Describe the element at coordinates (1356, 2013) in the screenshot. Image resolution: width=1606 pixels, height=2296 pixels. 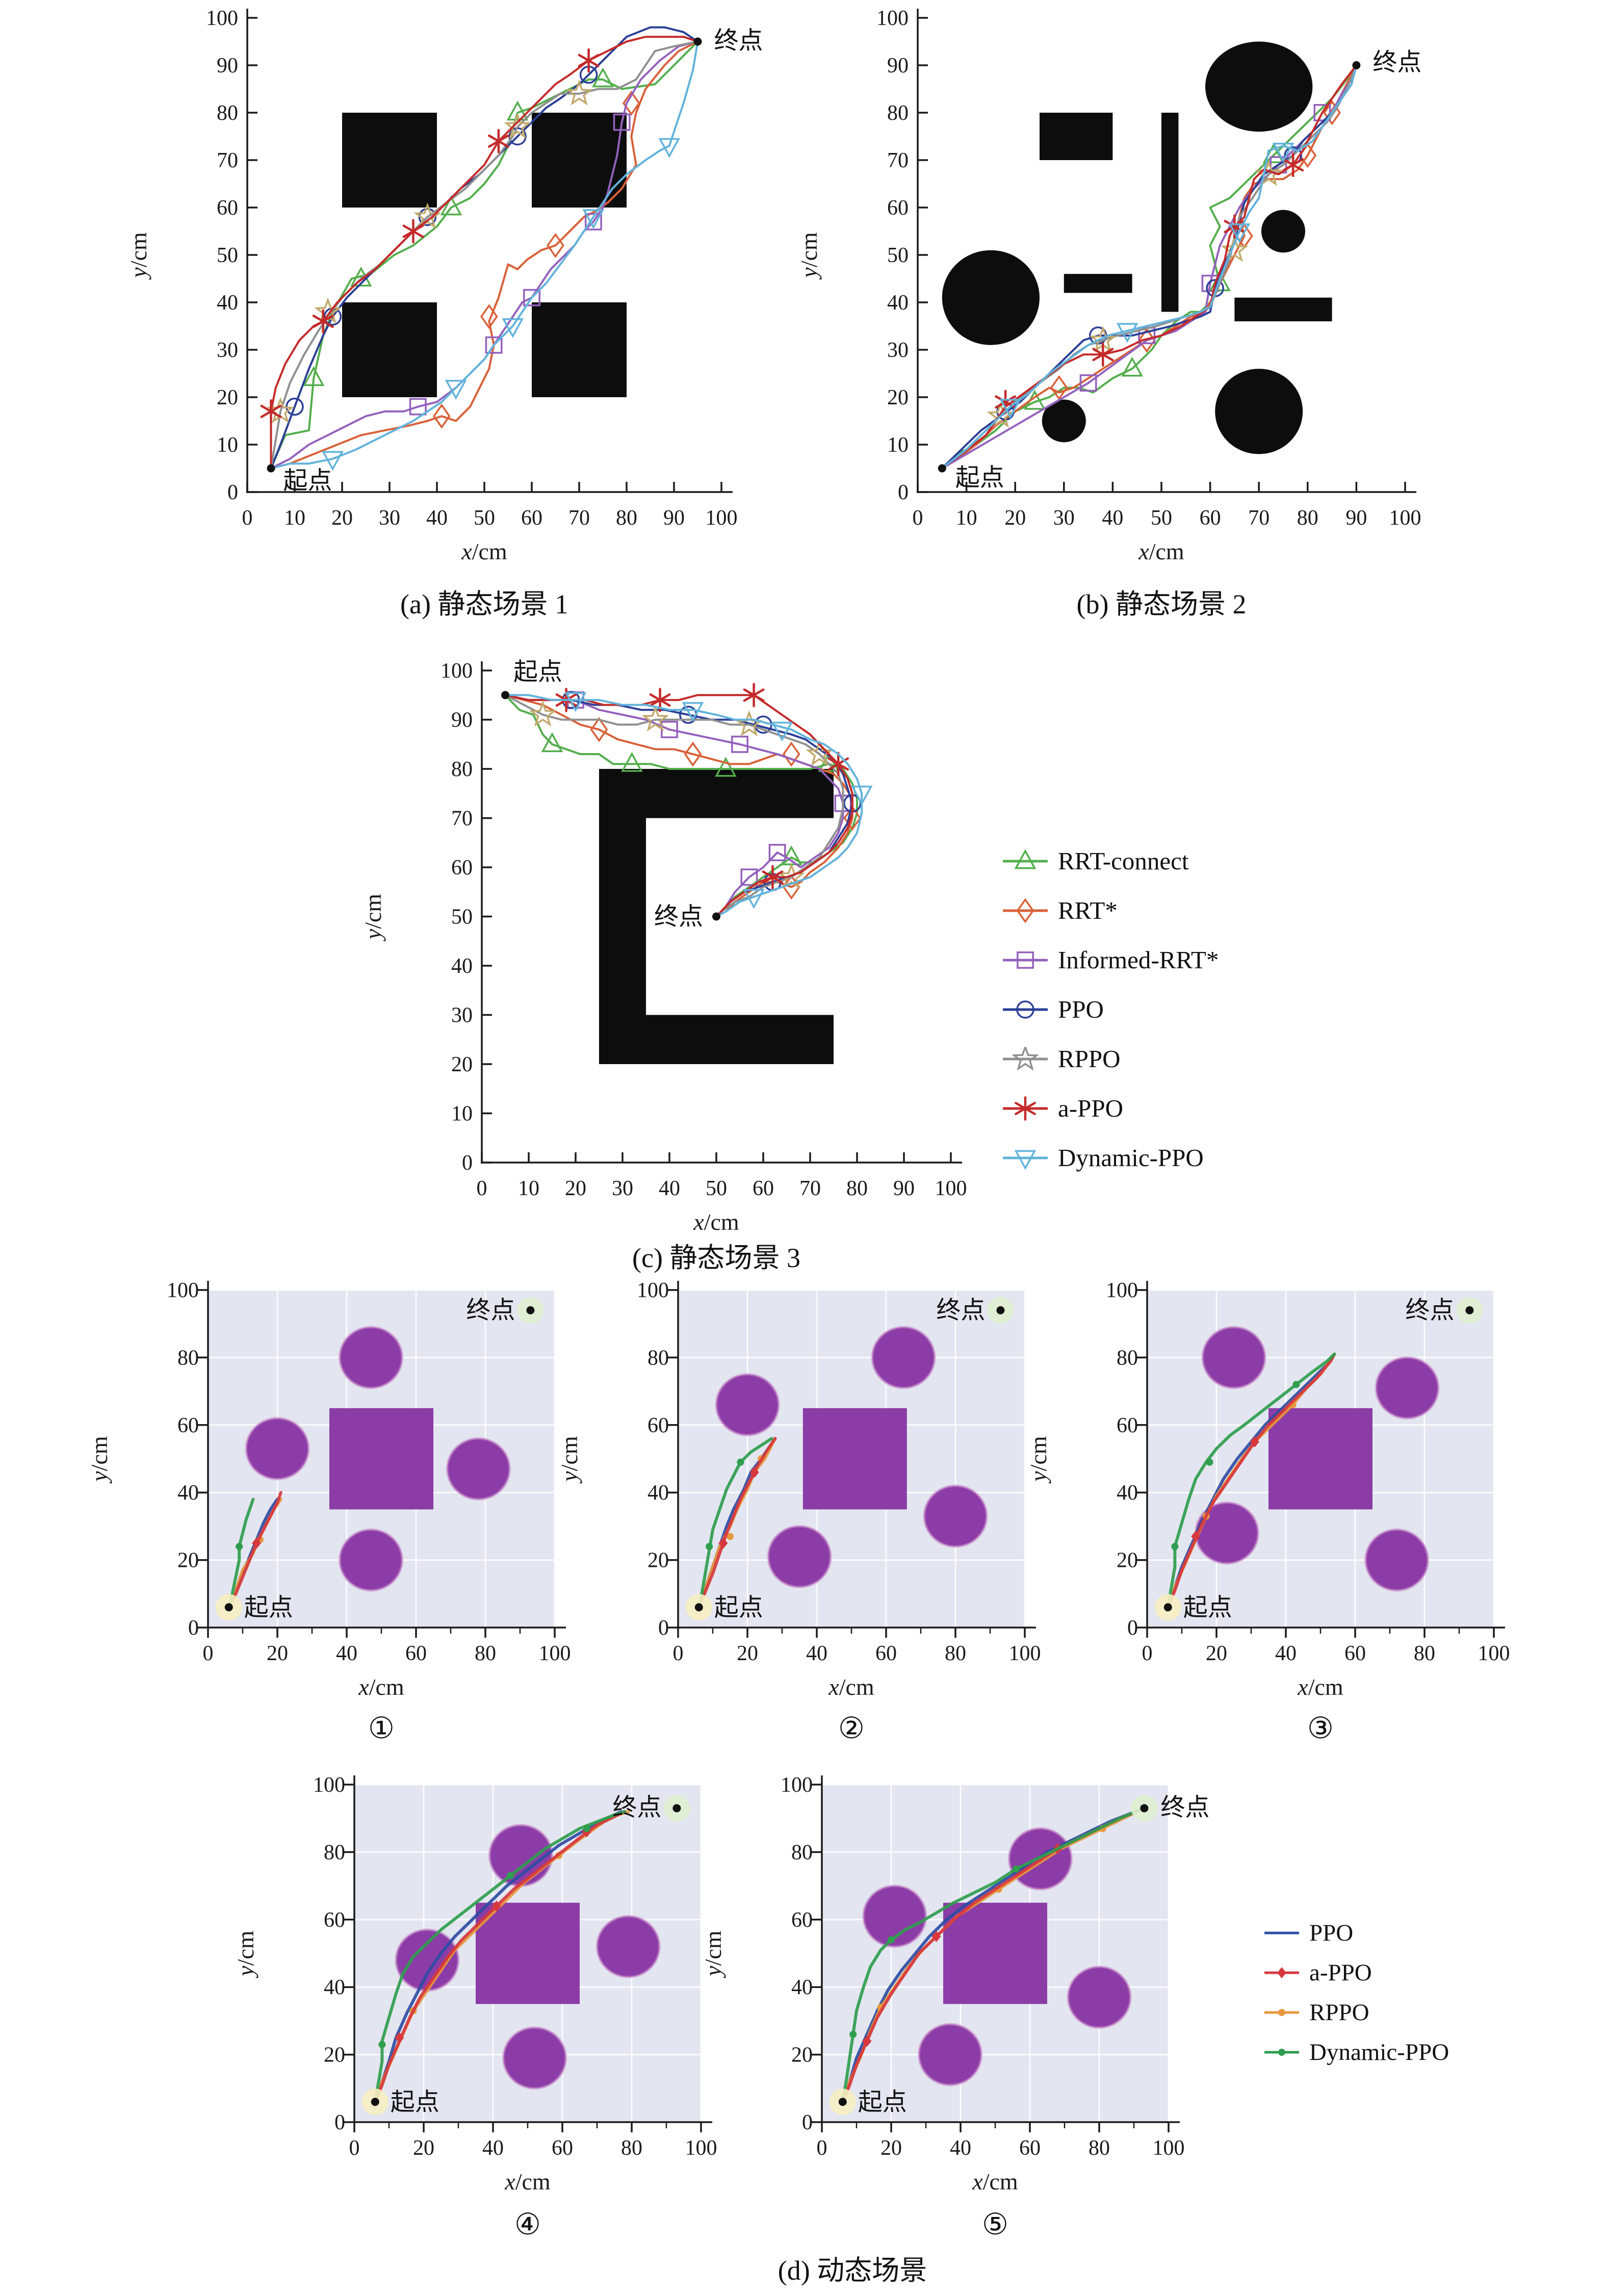
I see `legend-item-RPPO: RPPO` at that location.